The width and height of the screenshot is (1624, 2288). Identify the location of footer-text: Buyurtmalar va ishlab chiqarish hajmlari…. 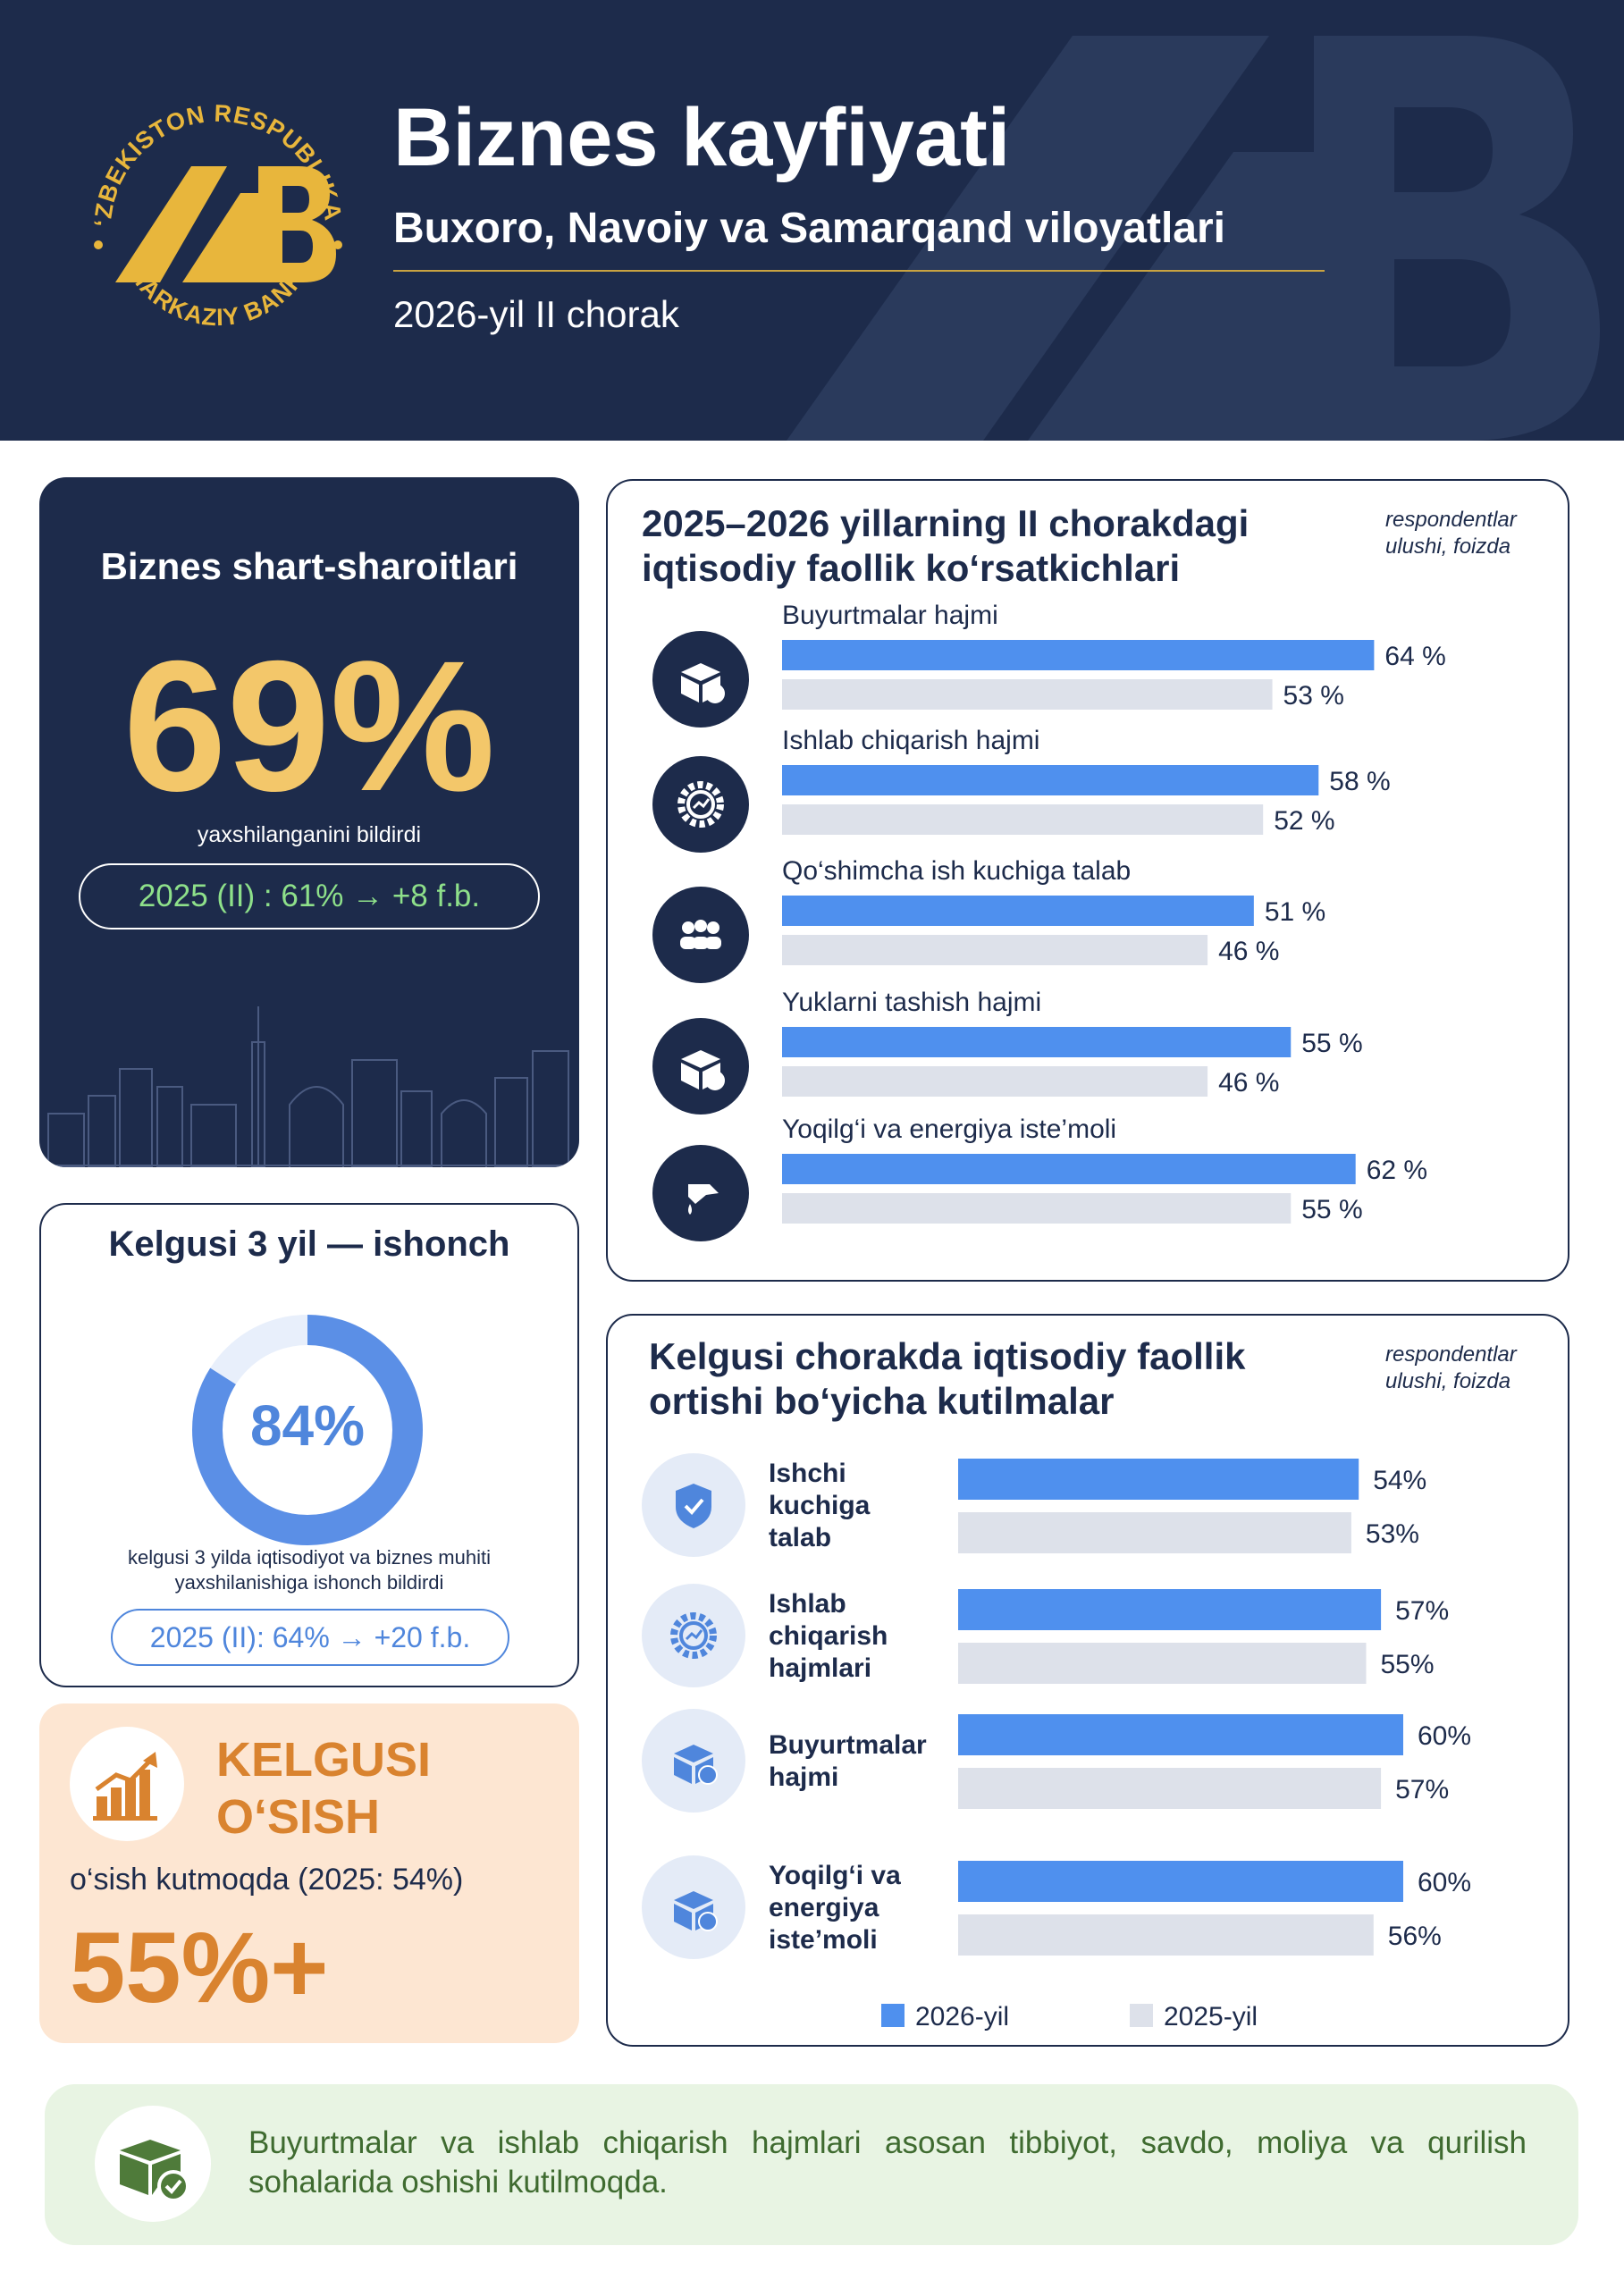
(887, 2163).